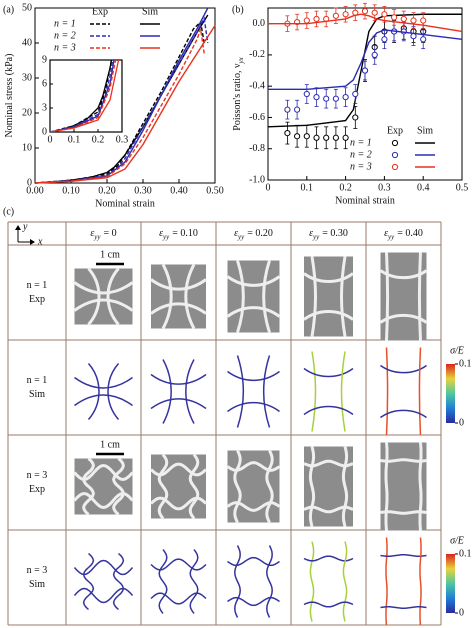 Image resolution: width=474 pixels, height=628 pixels. Describe the element at coordinates (395, 155) in the screenshot. I see `legend-swatch` at that location.